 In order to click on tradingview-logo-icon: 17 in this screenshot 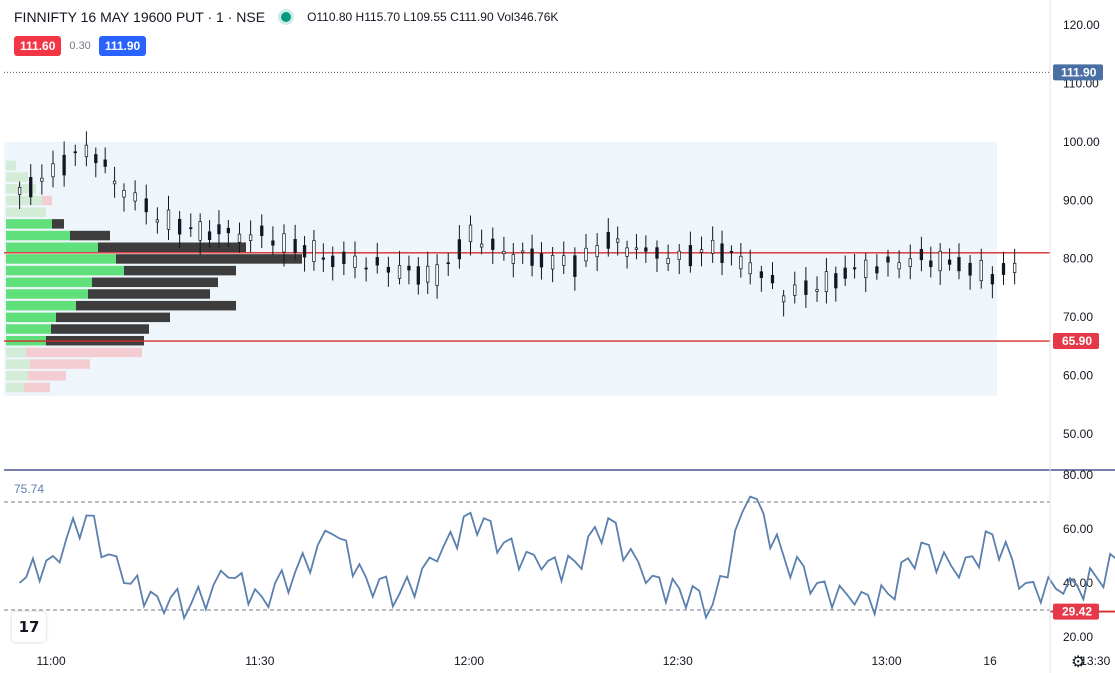, I will do `click(29, 627)`.